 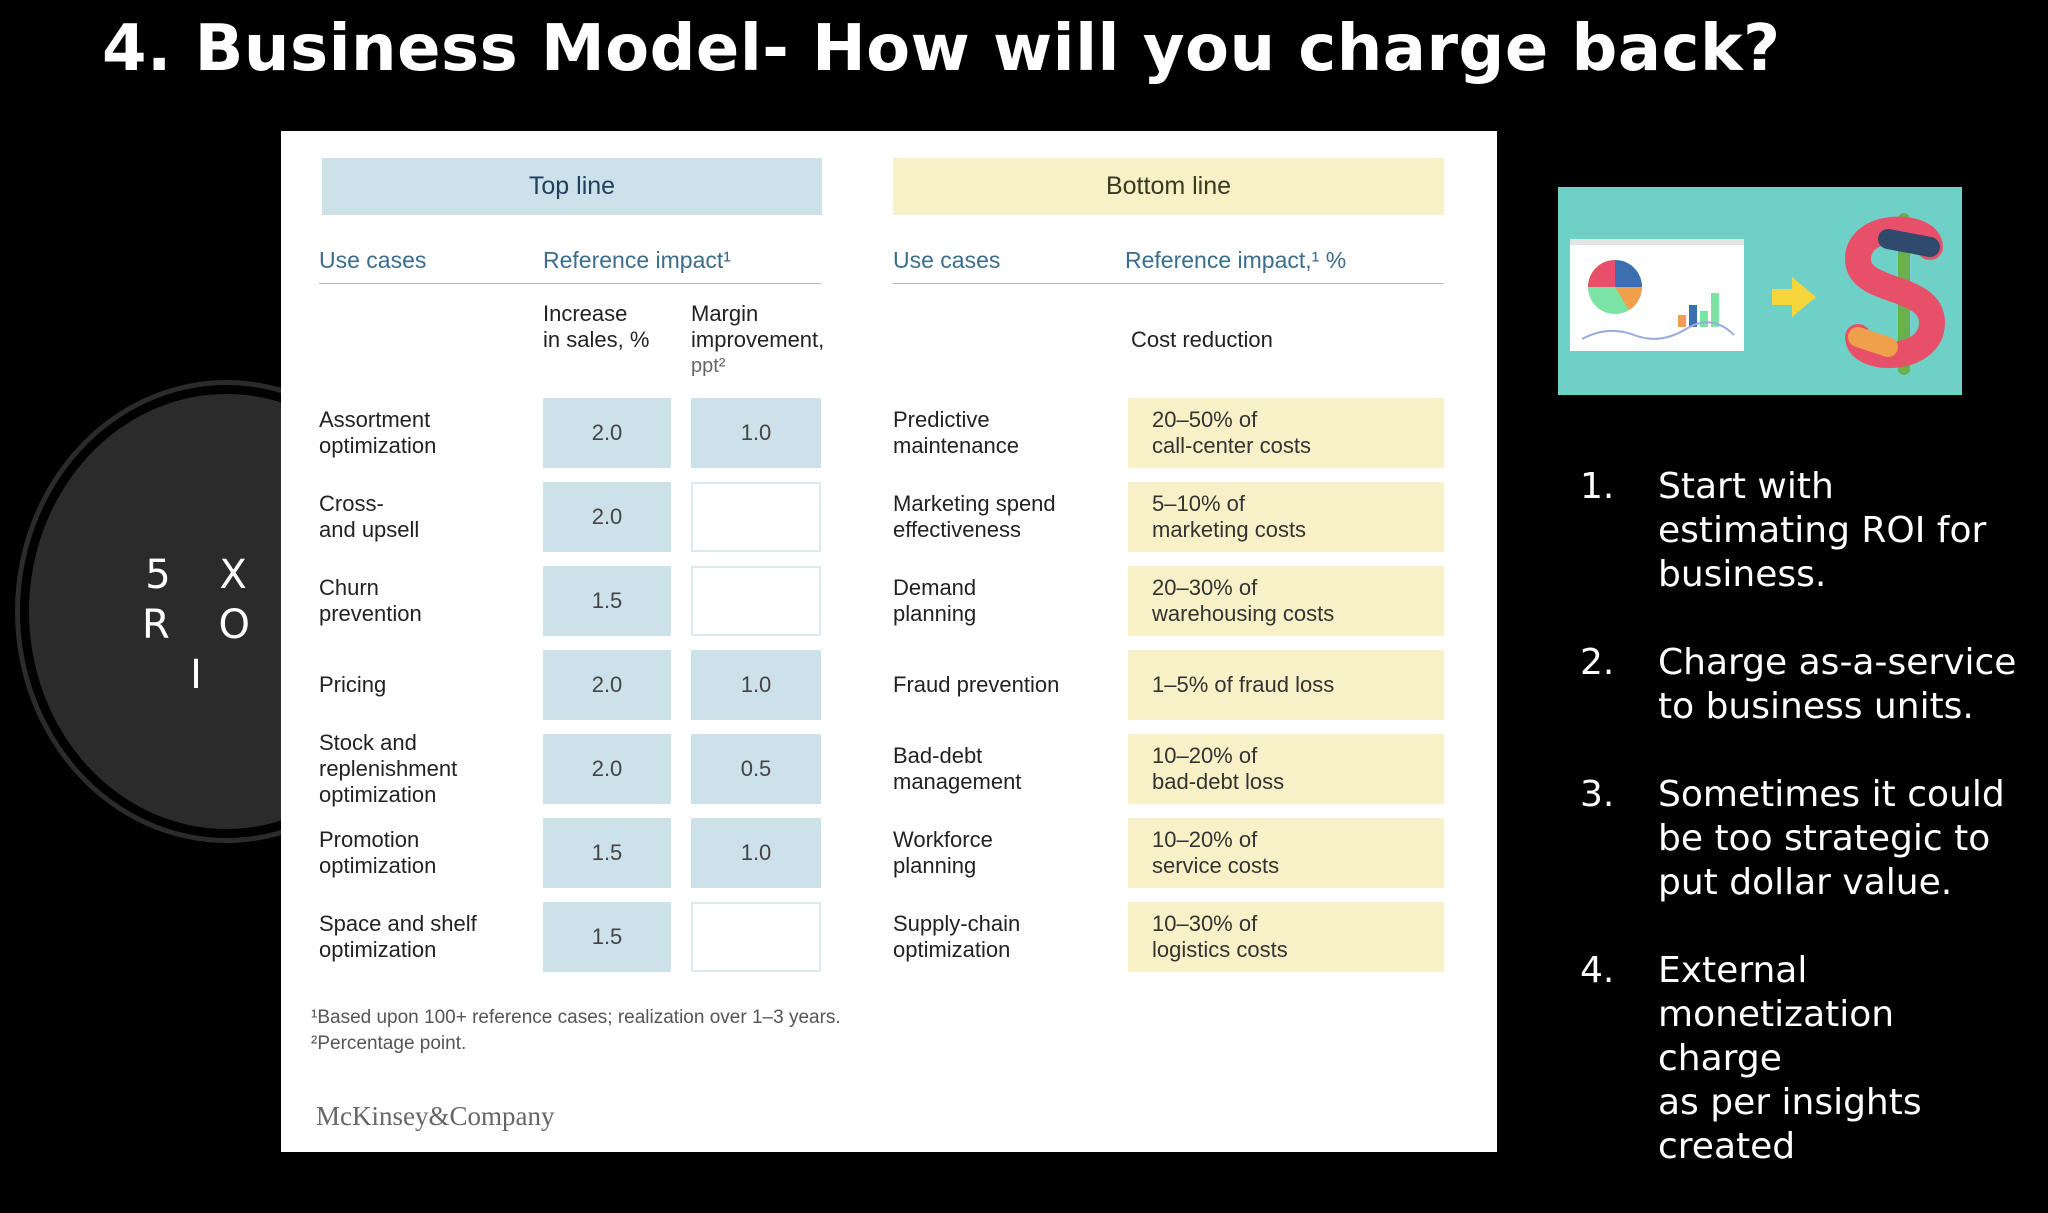 I want to click on cost-reduction-cell: 1–5% of fraud loss, so click(x=1286, y=685).